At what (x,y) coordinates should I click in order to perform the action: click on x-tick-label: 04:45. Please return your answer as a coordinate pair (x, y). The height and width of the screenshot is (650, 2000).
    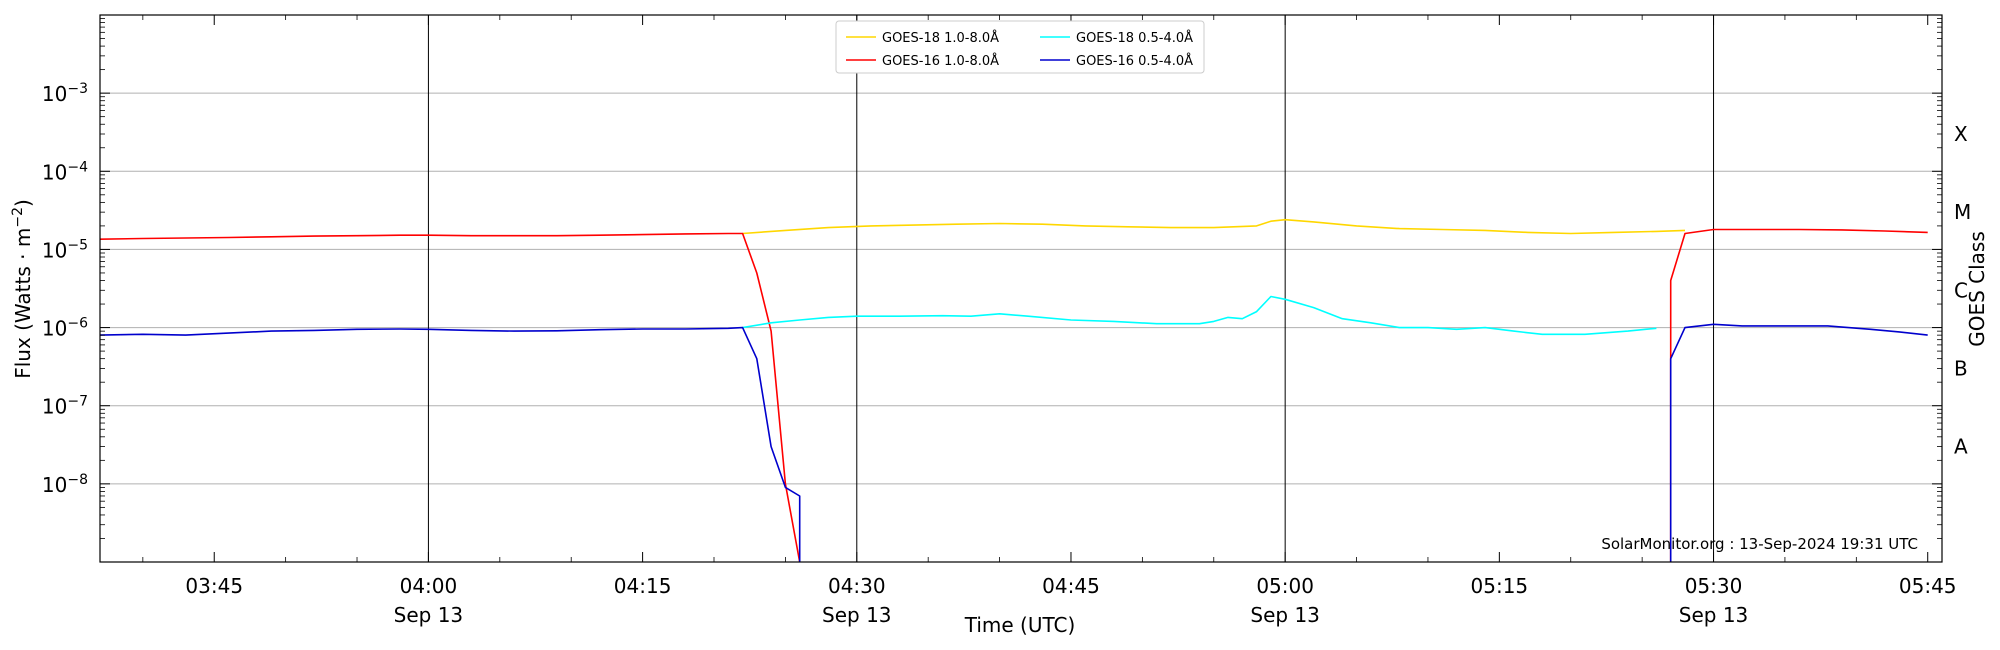
    Looking at the image, I should click on (1071, 586).